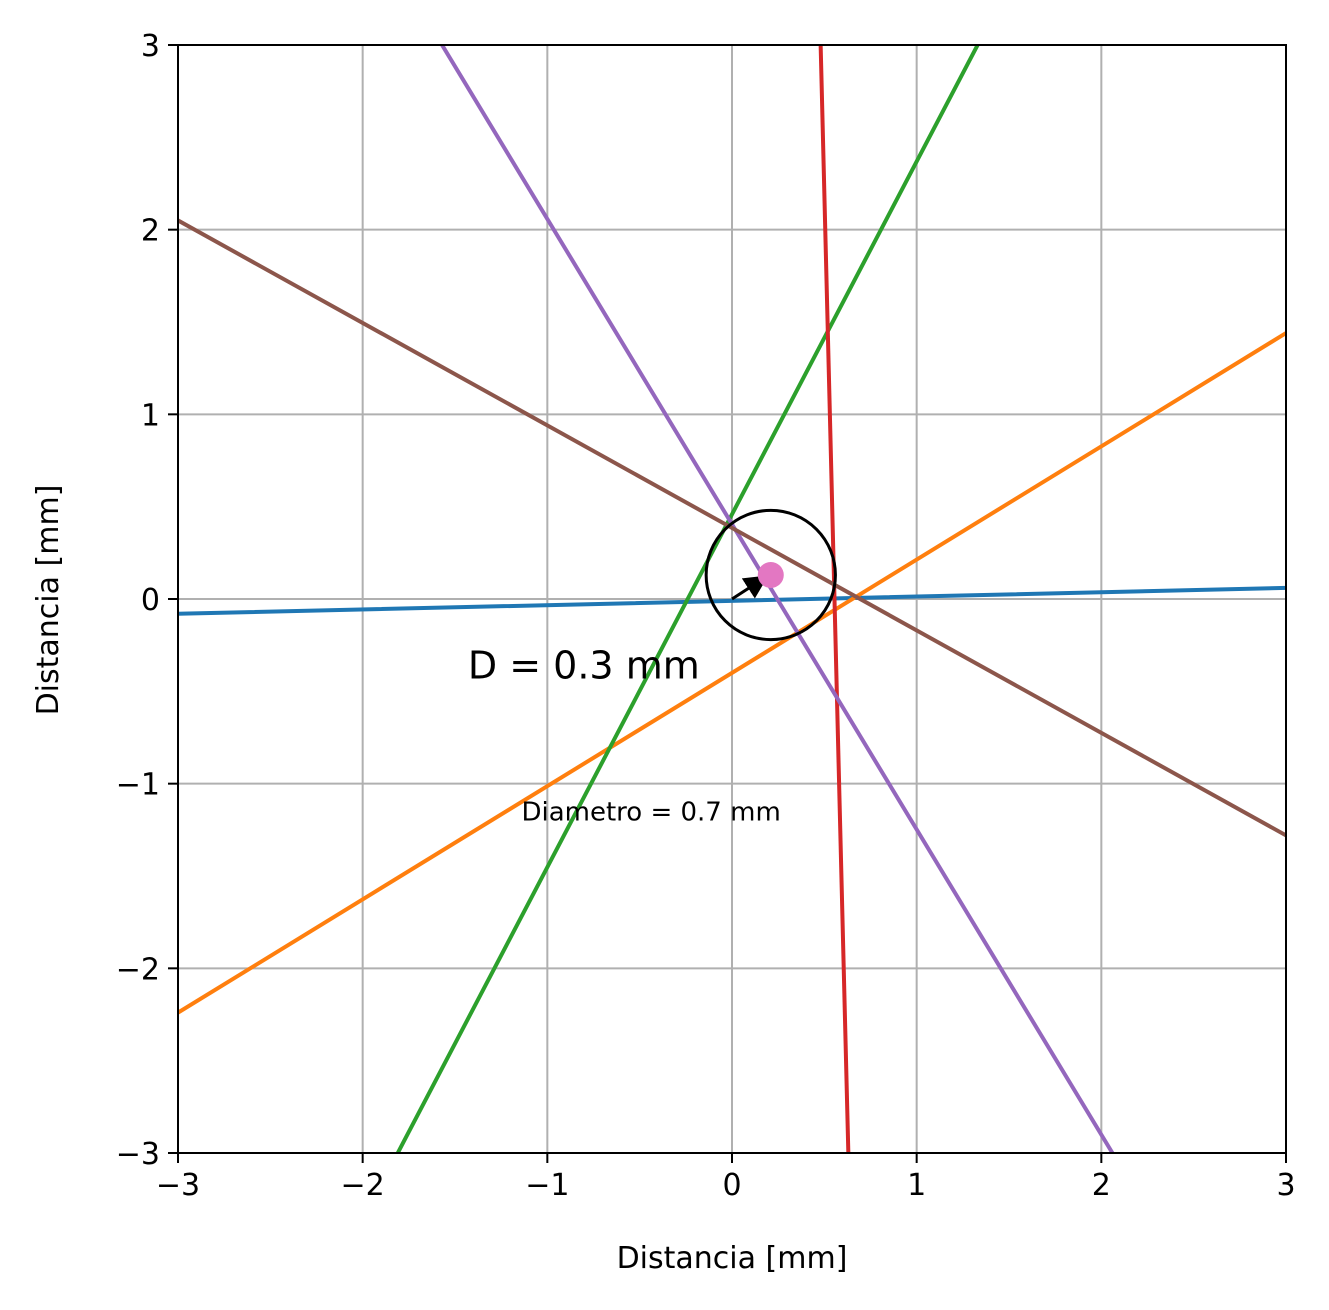  I want to click on diameter-circle, so click(770, 575).